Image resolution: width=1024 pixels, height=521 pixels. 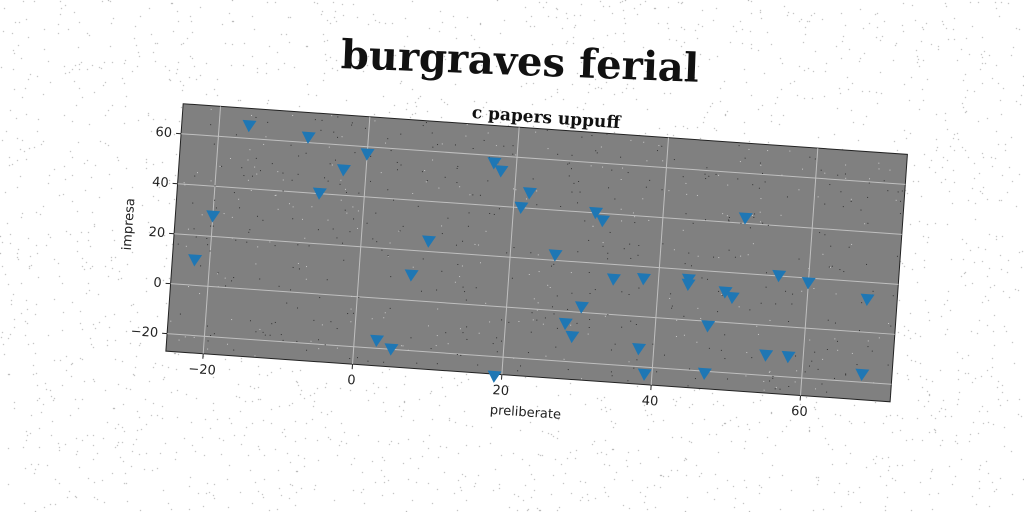 What do you see at coordinates (164, 133) in the screenshot?
I see `y-tick-label: 60` at bounding box center [164, 133].